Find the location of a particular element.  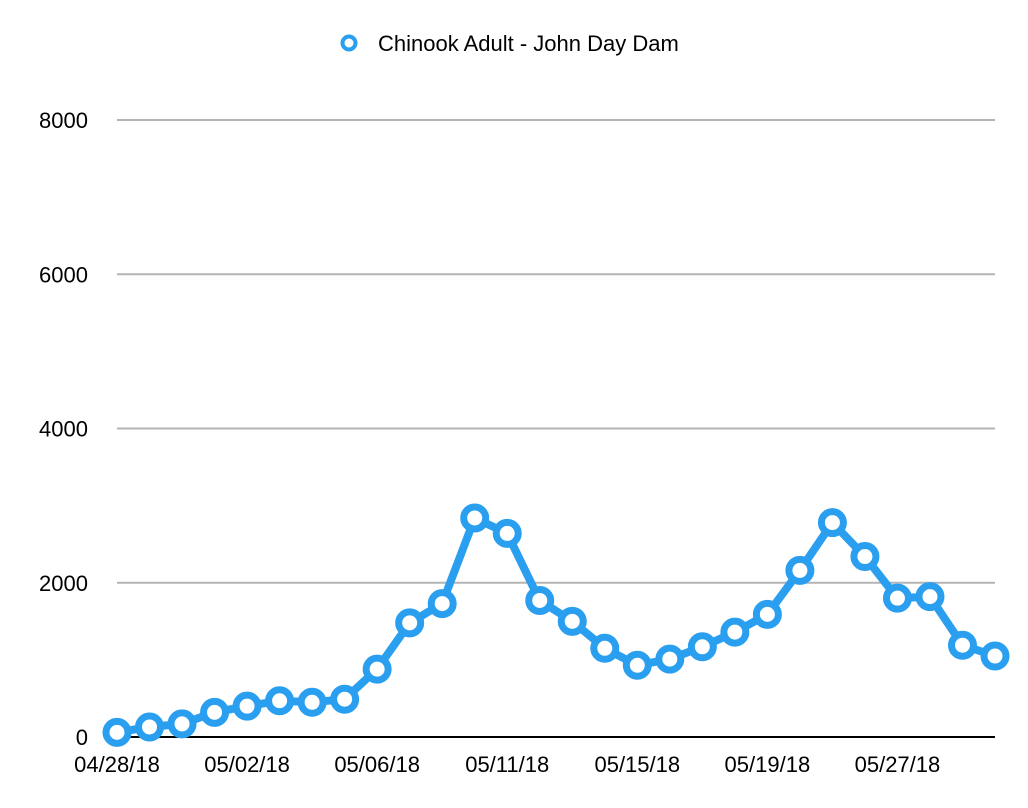

y-tick-label: 8000 is located at coordinates (63, 120).